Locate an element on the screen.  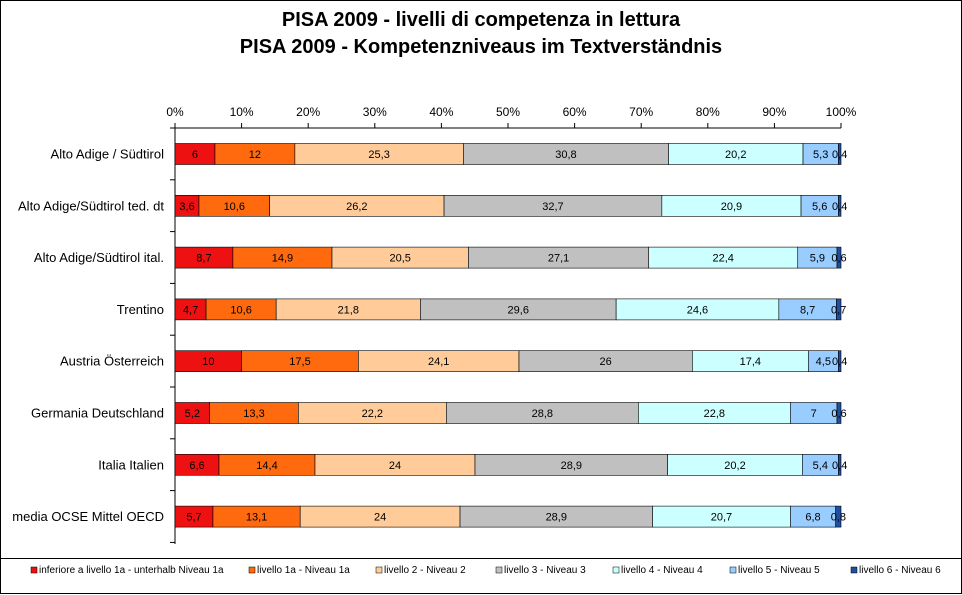
data-label: 6,6 is located at coordinates (196, 466).